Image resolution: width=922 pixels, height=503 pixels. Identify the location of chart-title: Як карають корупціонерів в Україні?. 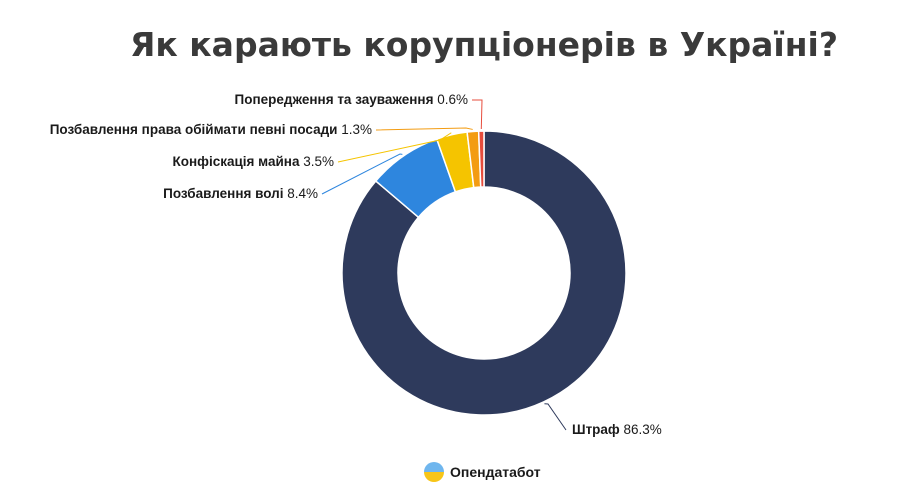
(484, 44).